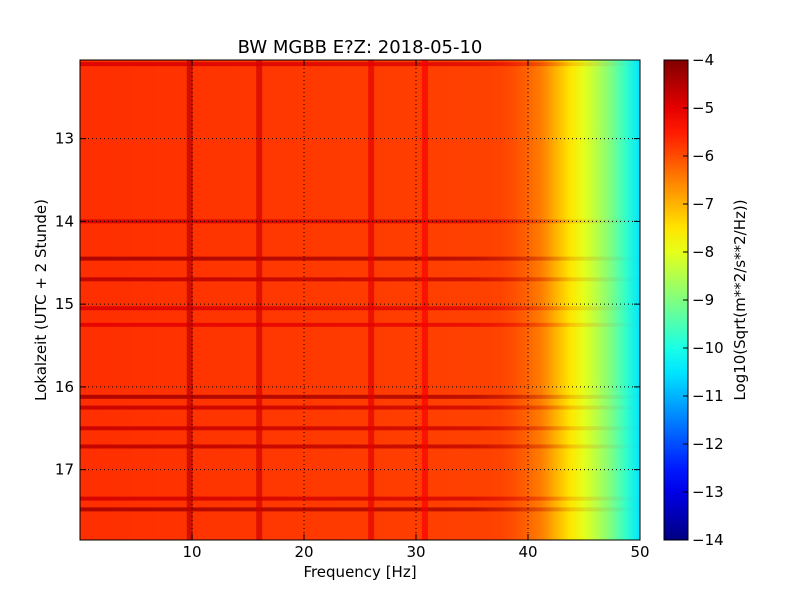 The image size is (800, 600). I want to click on colorbar-tick-label: −5, so click(703, 108).